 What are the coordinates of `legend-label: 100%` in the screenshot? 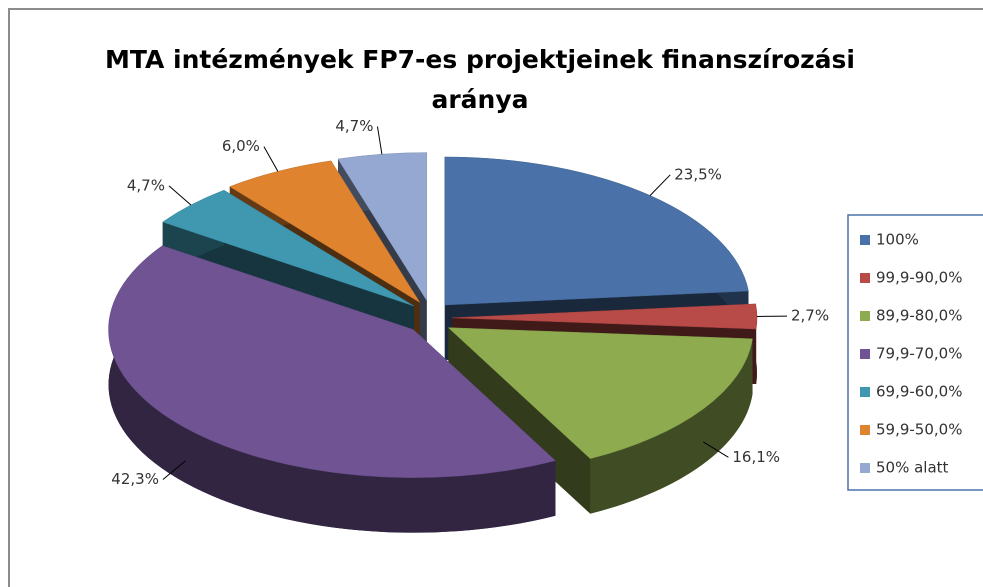 It's located at (897, 240).